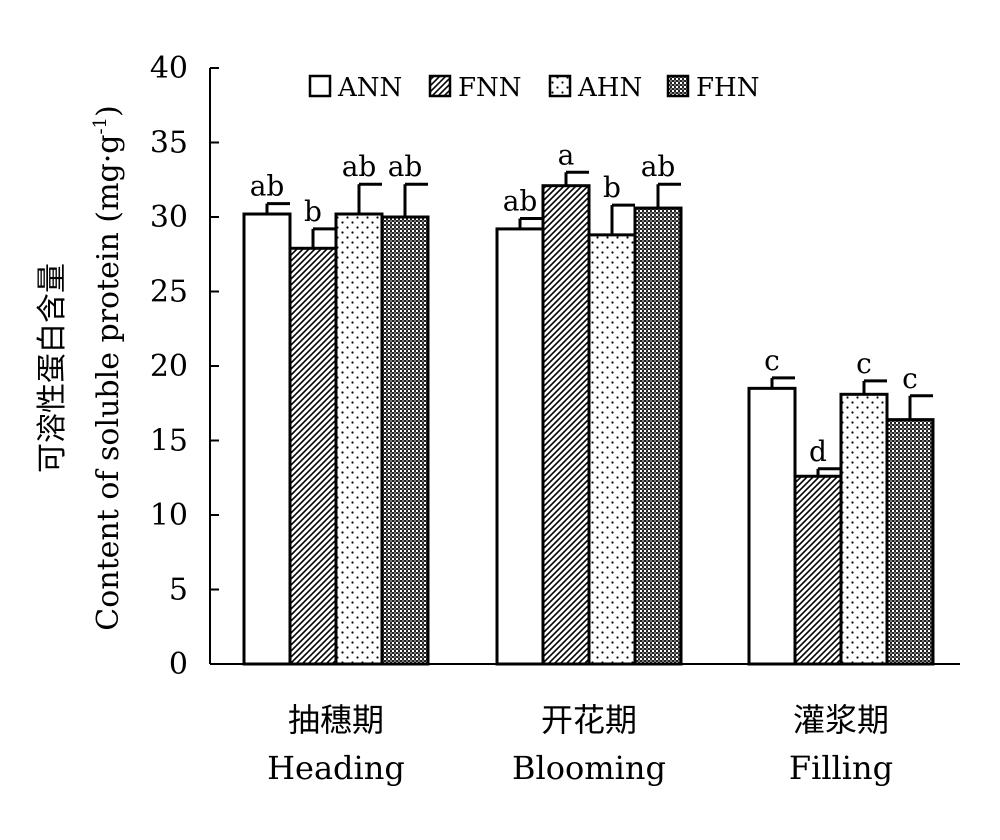  What do you see at coordinates (841, 768) in the screenshot?
I see `x-label-en: Filling` at bounding box center [841, 768].